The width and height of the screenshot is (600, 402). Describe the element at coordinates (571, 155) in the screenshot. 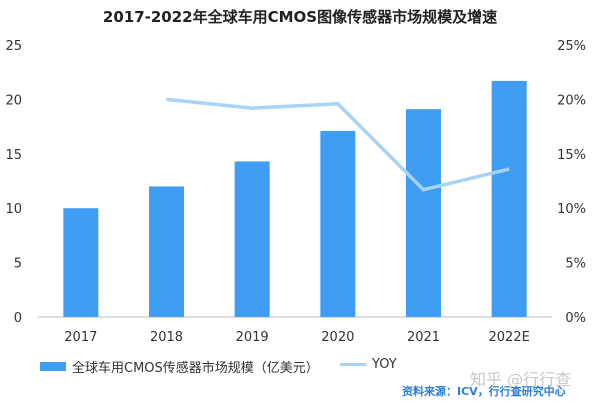

I see `y-right-tick-label: 15%` at that location.